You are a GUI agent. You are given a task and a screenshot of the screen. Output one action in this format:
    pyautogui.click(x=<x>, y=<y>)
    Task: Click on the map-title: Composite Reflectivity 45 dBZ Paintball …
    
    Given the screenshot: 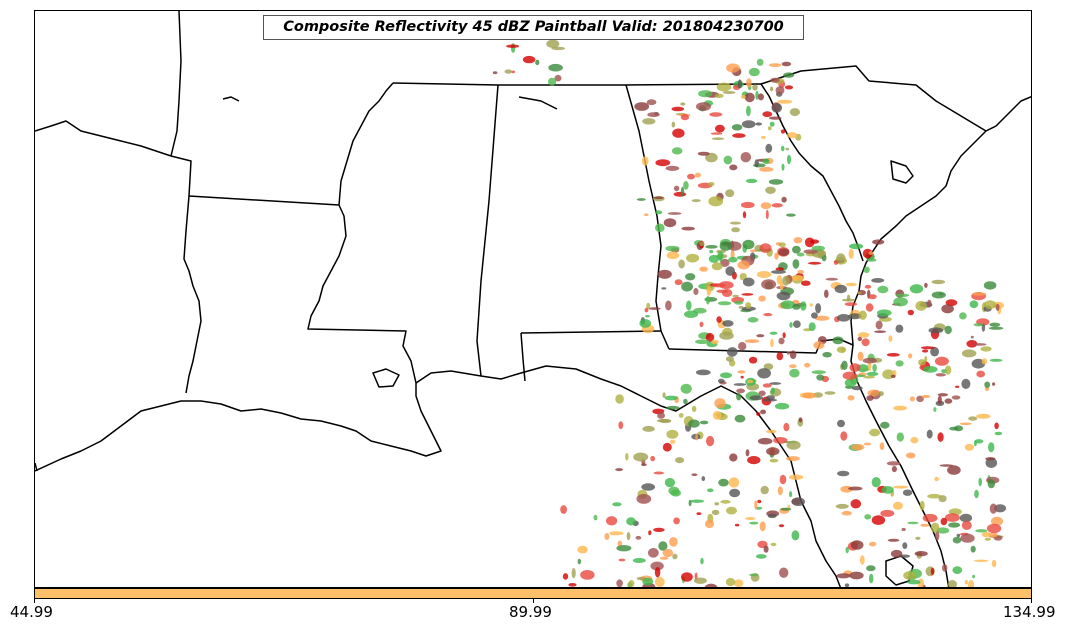 What is the action you would take?
    pyautogui.click(x=533, y=27)
    